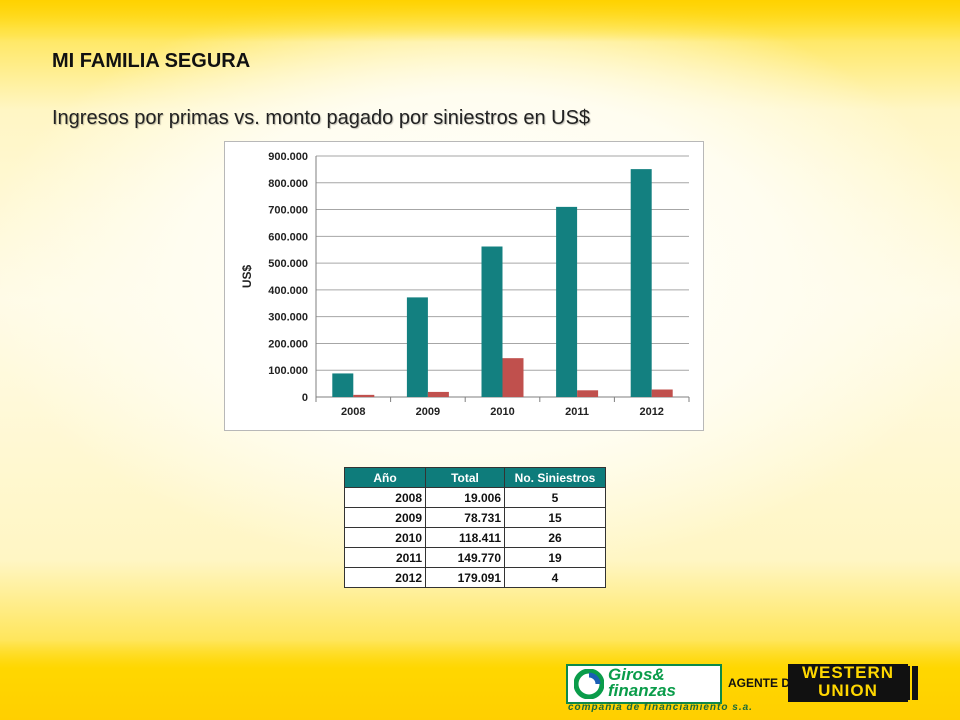 The height and width of the screenshot is (720, 960). What do you see at coordinates (577, 412) in the screenshot?
I see `x-tick-label: 2011` at bounding box center [577, 412].